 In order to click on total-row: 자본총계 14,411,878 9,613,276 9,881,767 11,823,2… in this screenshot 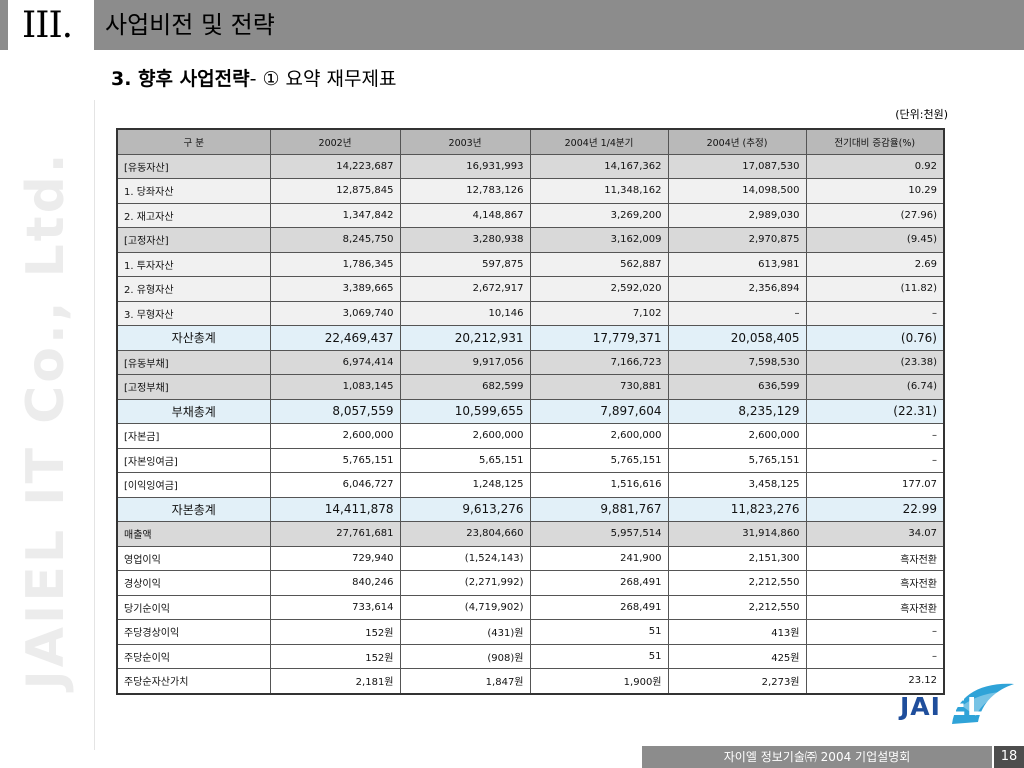, I will do `click(530, 509)`.